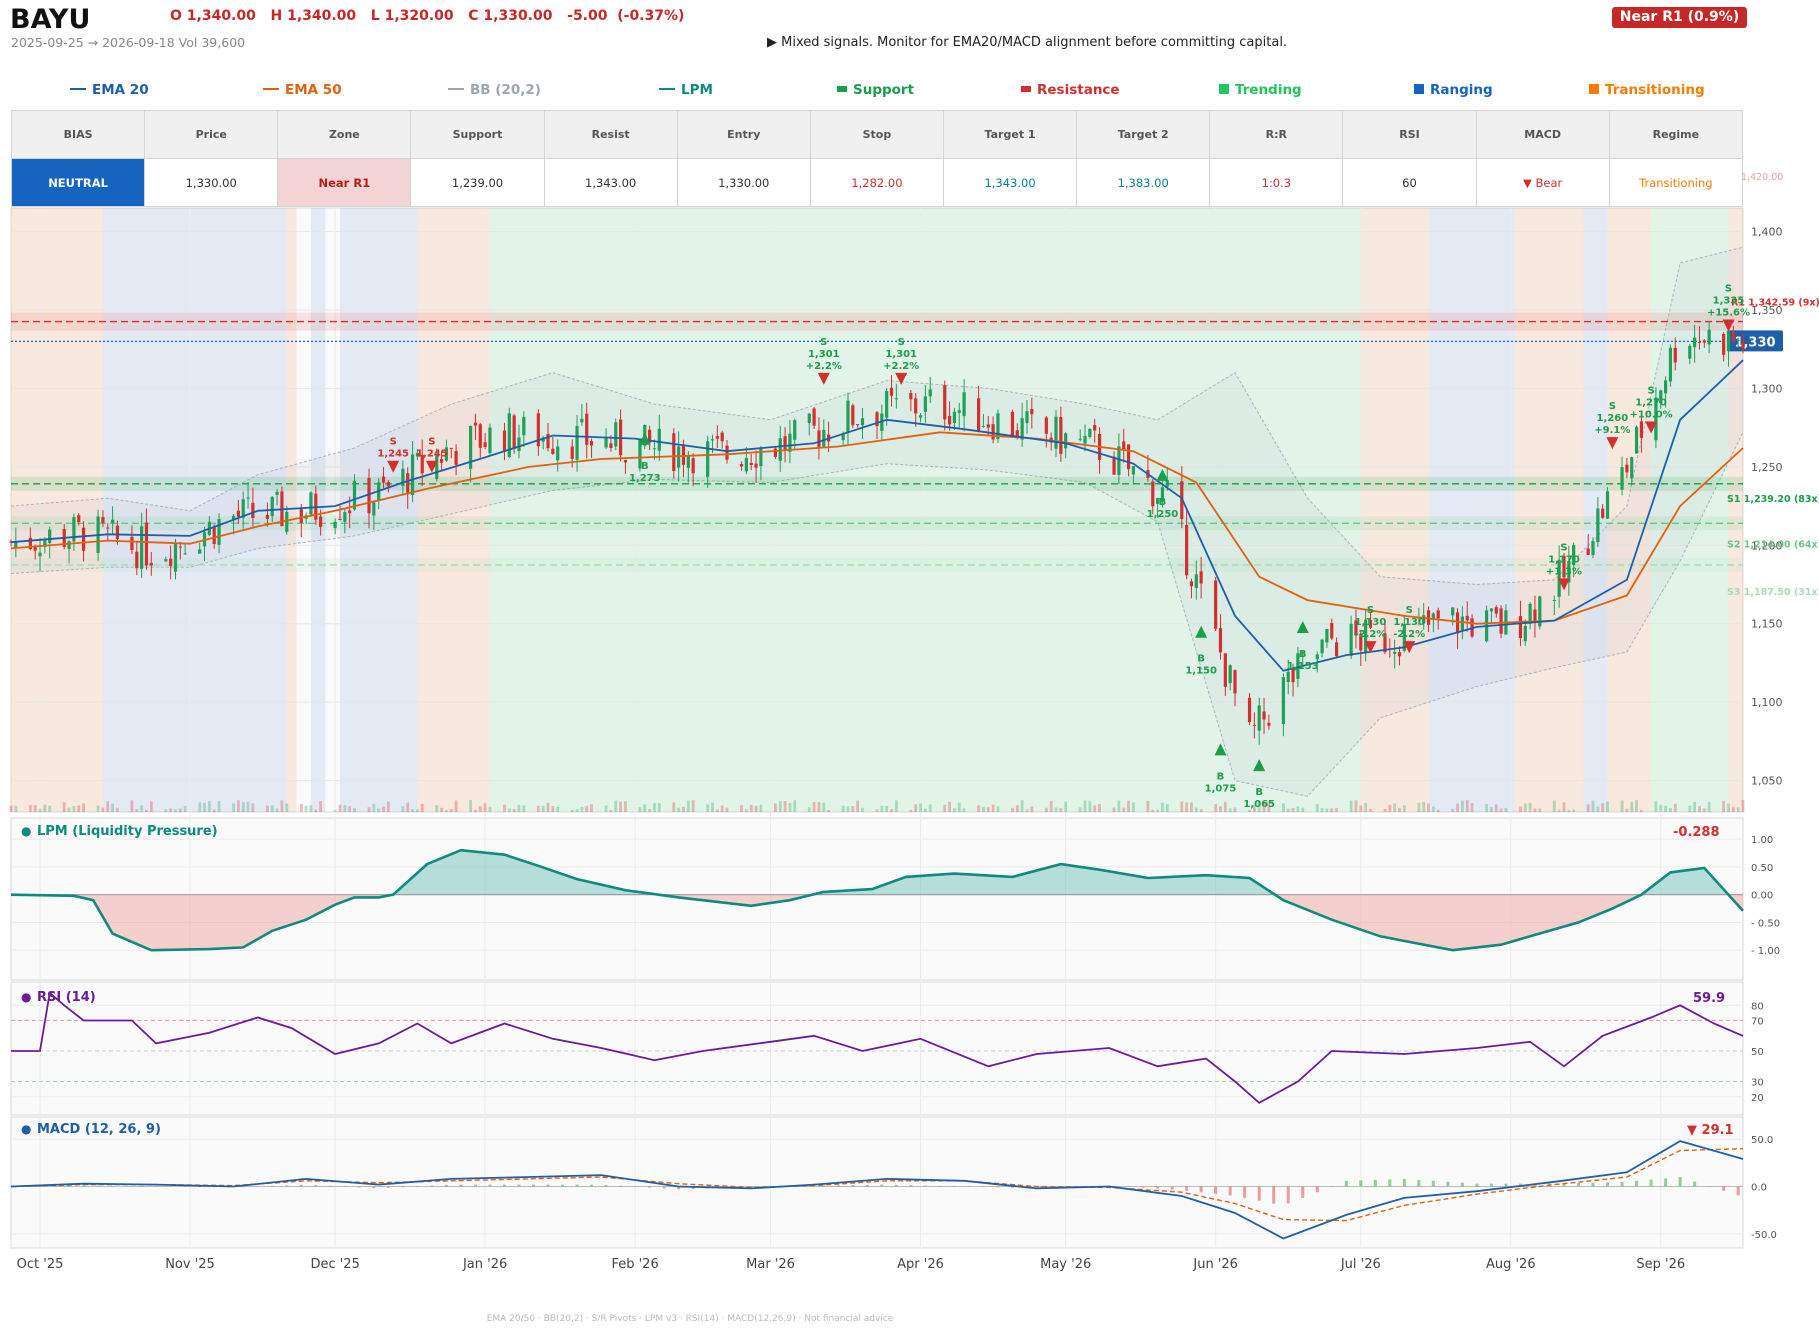 The width and height of the screenshot is (1819, 1330). What do you see at coordinates (1542, 182) in the screenshot?
I see `value-macd: ▼ Bear` at bounding box center [1542, 182].